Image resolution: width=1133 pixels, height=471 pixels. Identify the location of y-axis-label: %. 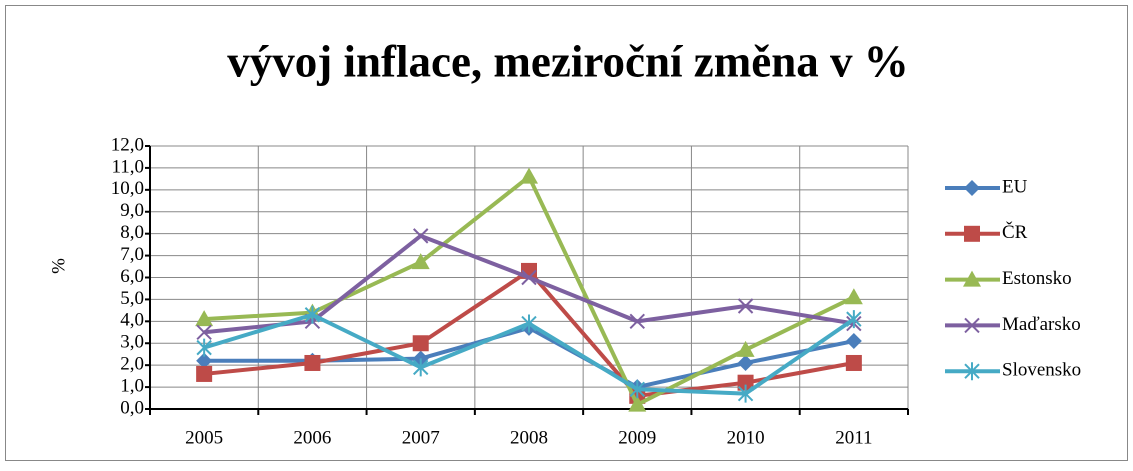
(58, 266).